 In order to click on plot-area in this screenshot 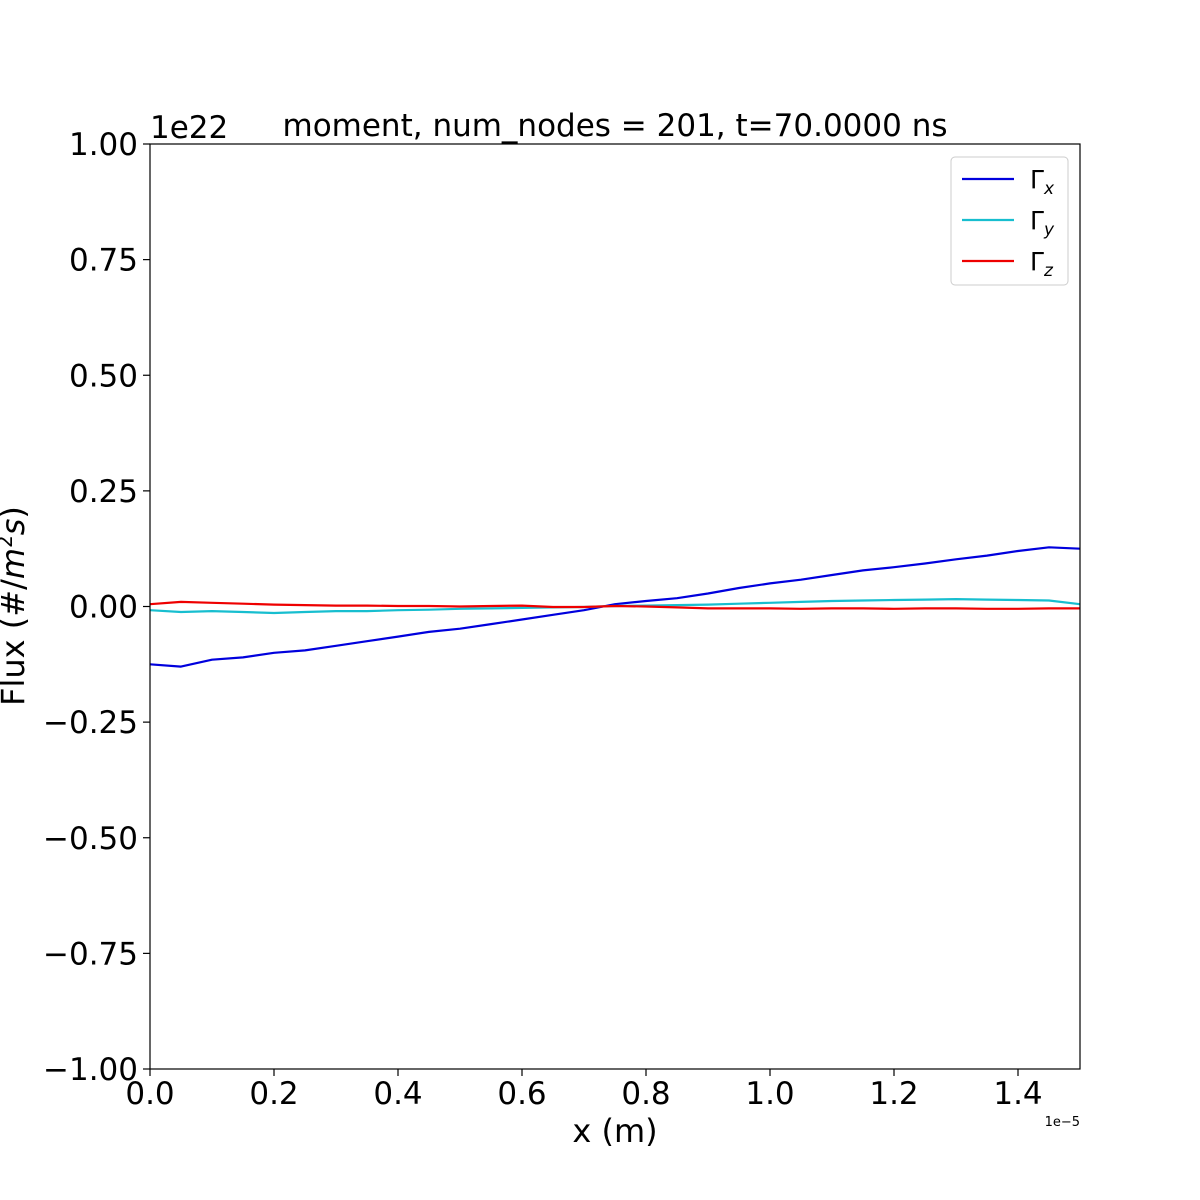, I will do `click(615, 607)`.